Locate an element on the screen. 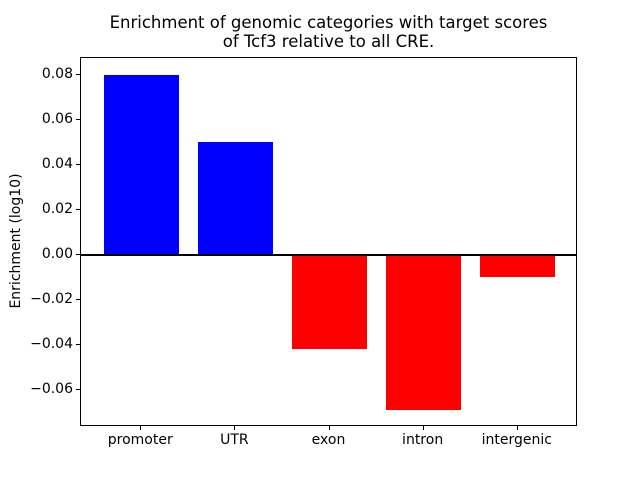  y-tick-0.00 is located at coordinates (78, 254).